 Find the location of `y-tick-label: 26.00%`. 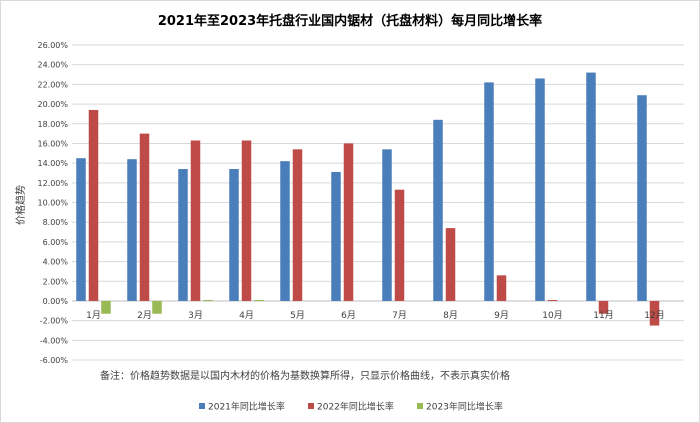

y-tick-label: 26.00% is located at coordinates (52, 45).